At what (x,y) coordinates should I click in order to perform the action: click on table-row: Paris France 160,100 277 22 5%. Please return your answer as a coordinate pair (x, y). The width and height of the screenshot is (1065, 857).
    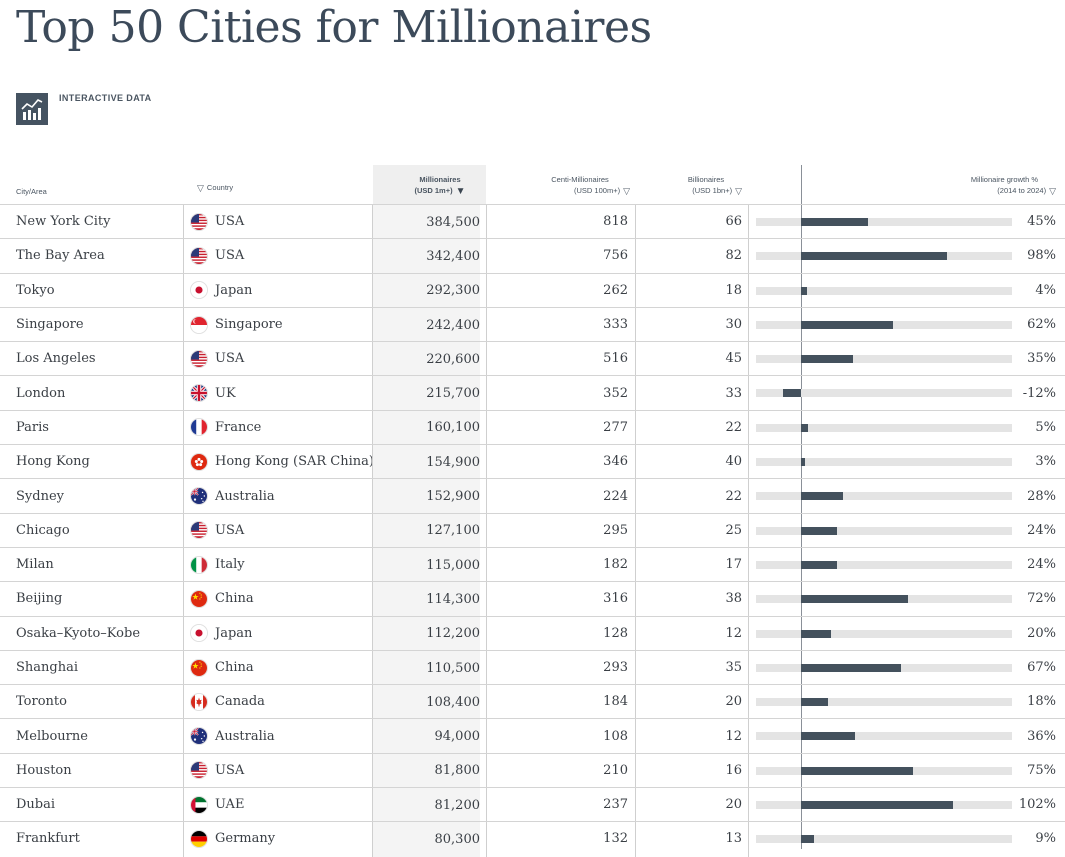
    Looking at the image, I should click on (532, 427).